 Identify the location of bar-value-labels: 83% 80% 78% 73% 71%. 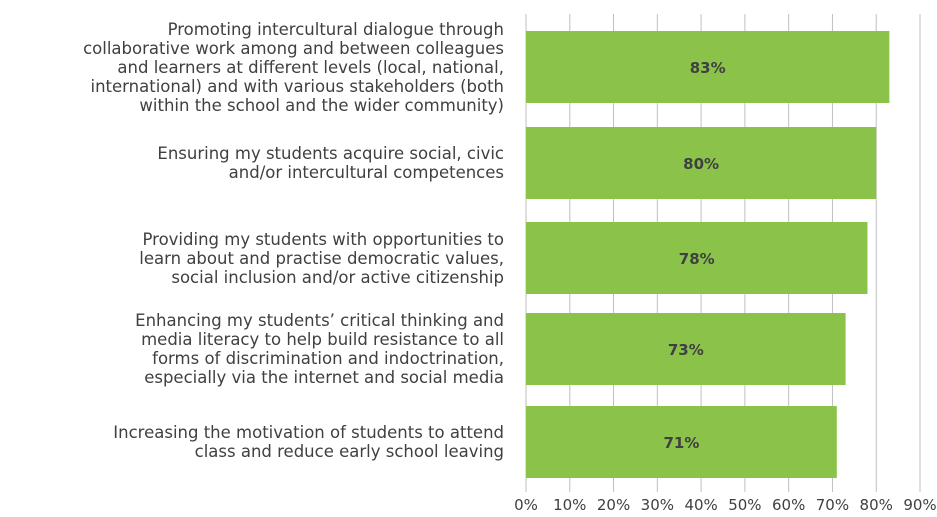
(694, 255).